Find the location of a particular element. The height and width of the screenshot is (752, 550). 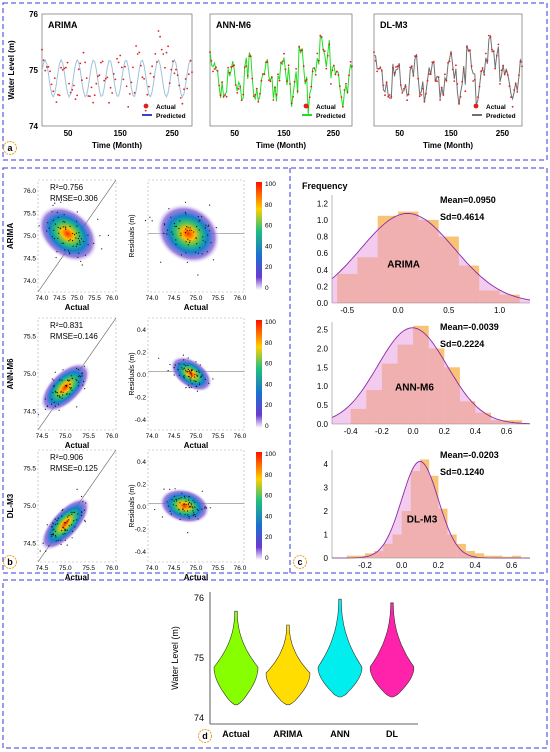

scatter-xtick: 75.0 is located at coordinates (77, 298).